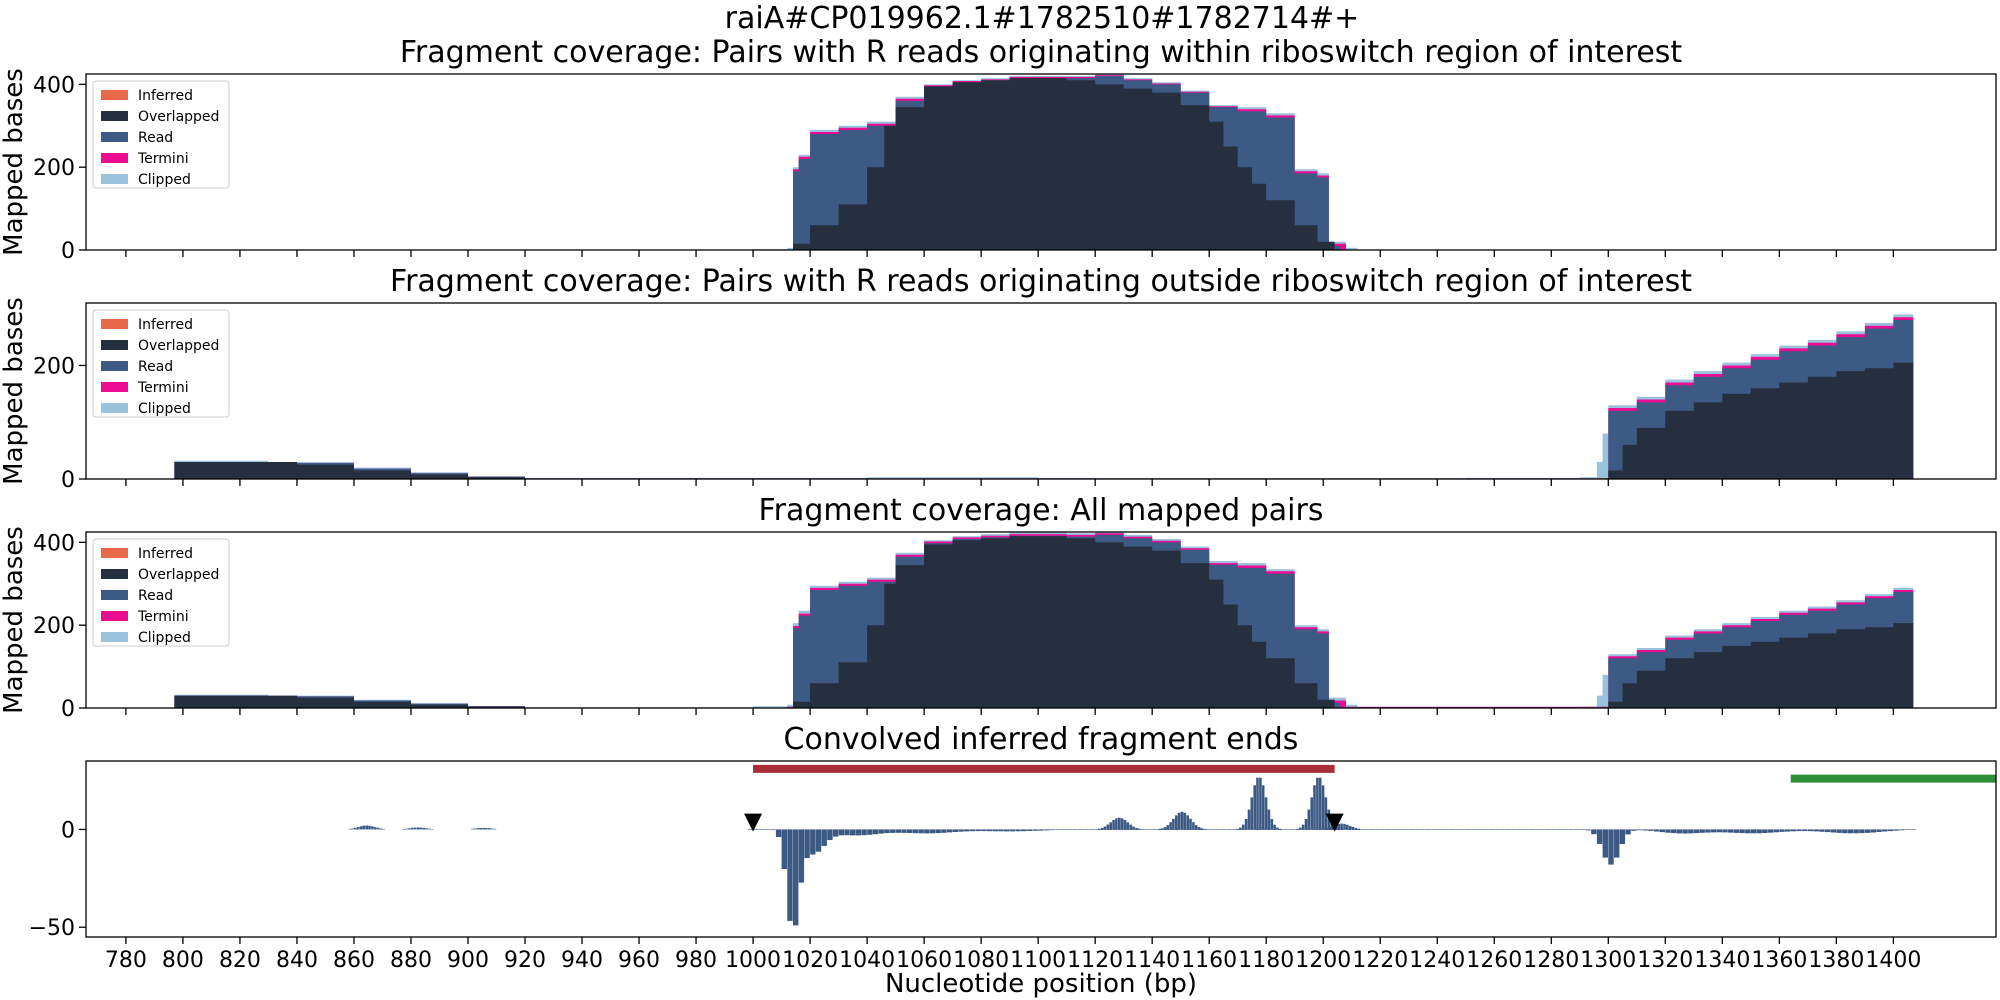  What do you see at coordinates (1041, 510) in the screenshot?
I see `panel-title: Fragment coverage: All mapped pairs` at bounding box center [1041, 510].